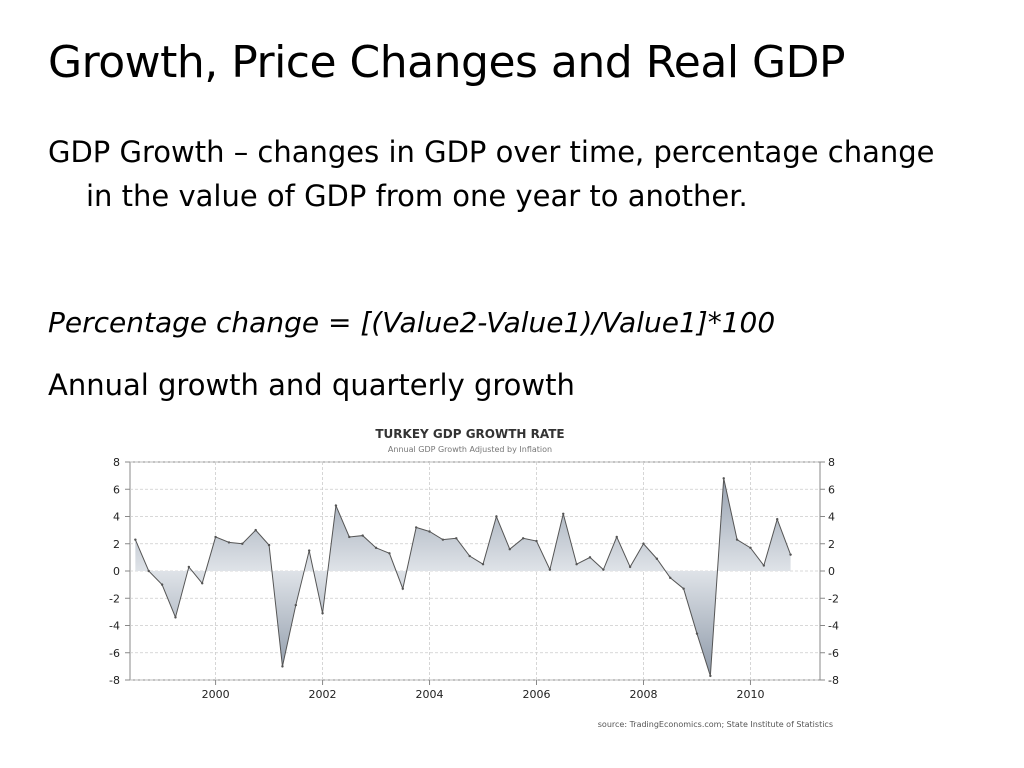 The width and height of the screenshot is (1024, 768). What do you see at coordinates (469, 434) in the screenshot?
I see `chart-title: TURKEY GDP GROWTH RATE` at bounding box center [469, 434].